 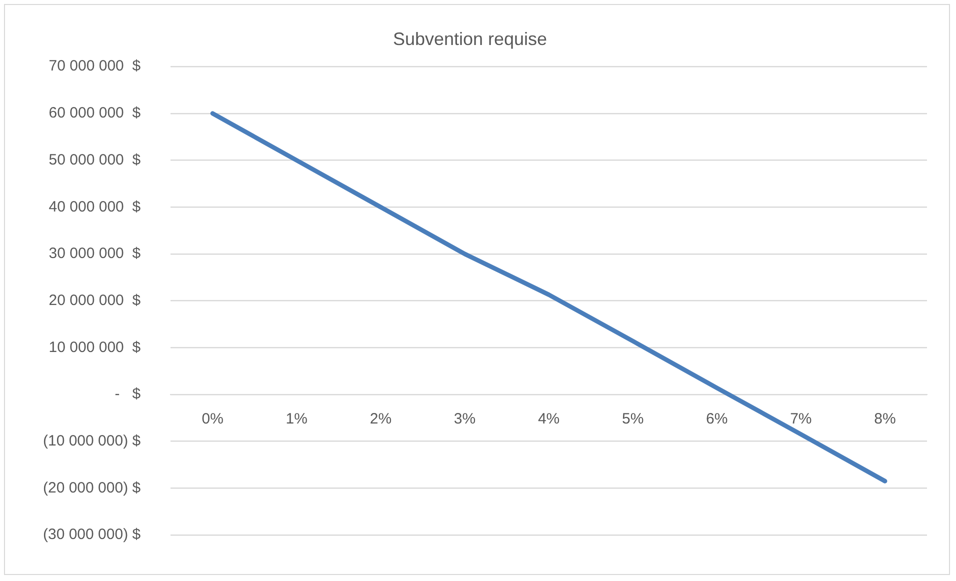 I want to click on y-tick-label: - $, so click(x=128, y=394).